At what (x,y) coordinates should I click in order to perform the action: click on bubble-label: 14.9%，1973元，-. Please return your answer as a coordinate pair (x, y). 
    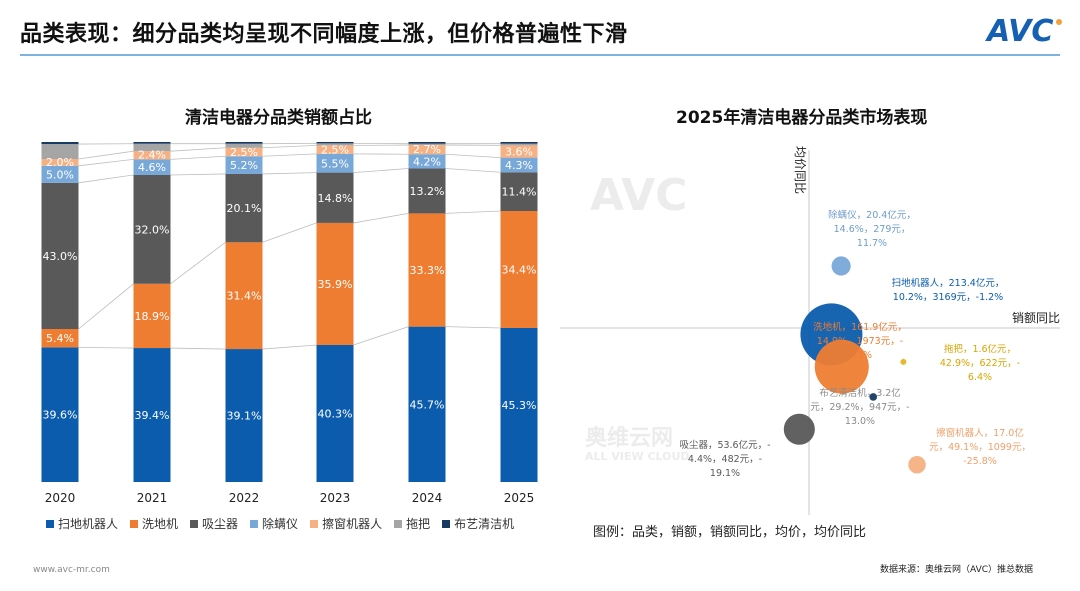
    Looking at the image, I should click on (860, 341).